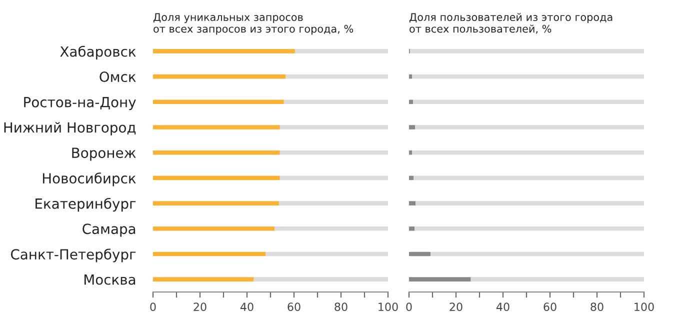 The image size is (682, 326). What do you see at coordinates (104, 154) in the screenshot?
I see `y-tick-label: Воронеж` at bounding box center [104, 154].